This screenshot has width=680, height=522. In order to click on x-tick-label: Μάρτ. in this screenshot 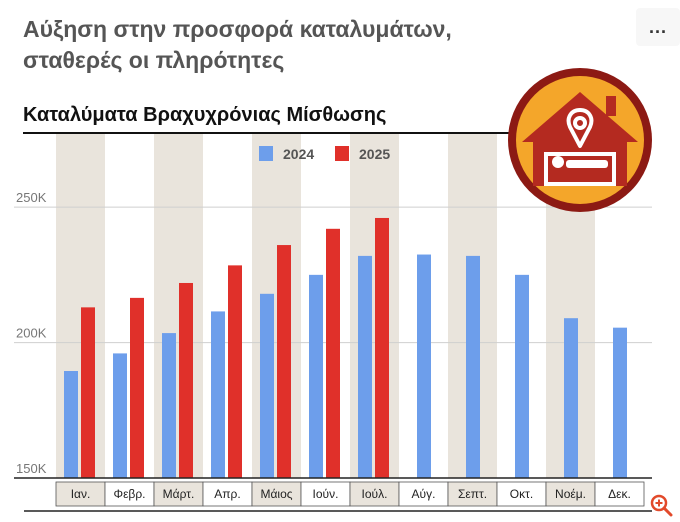, I will do `click(179, 494)`.